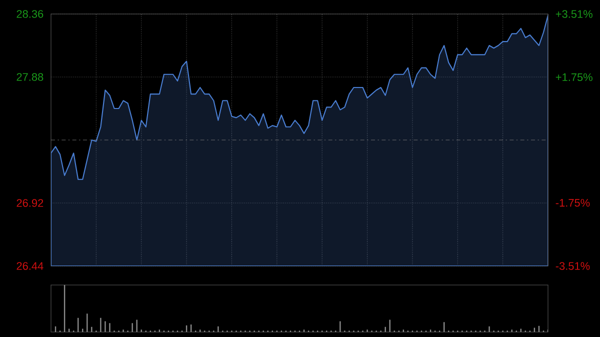 The image size is (600, 337). What do you see at coordinates (573, 266) in the screenshot?
I see `y2-tick-label: -3.51%` at bounding box center [573, 266].